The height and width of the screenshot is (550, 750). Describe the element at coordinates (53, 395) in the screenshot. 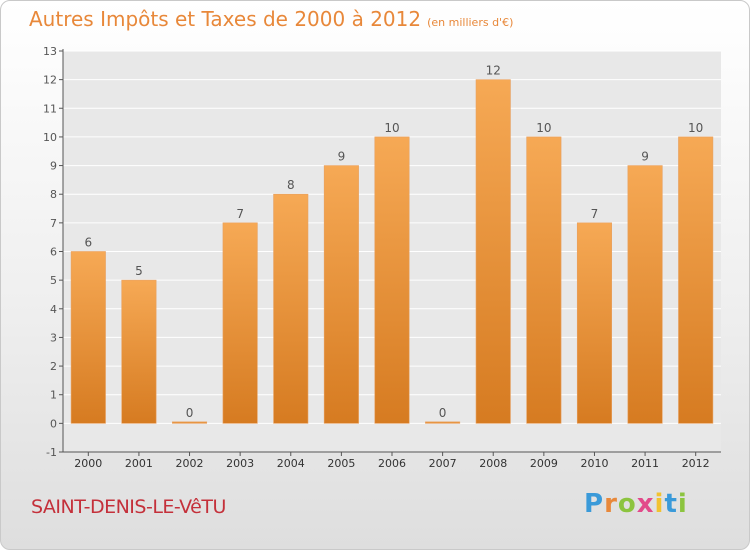

I see `y-tick-label: 1` at that location.